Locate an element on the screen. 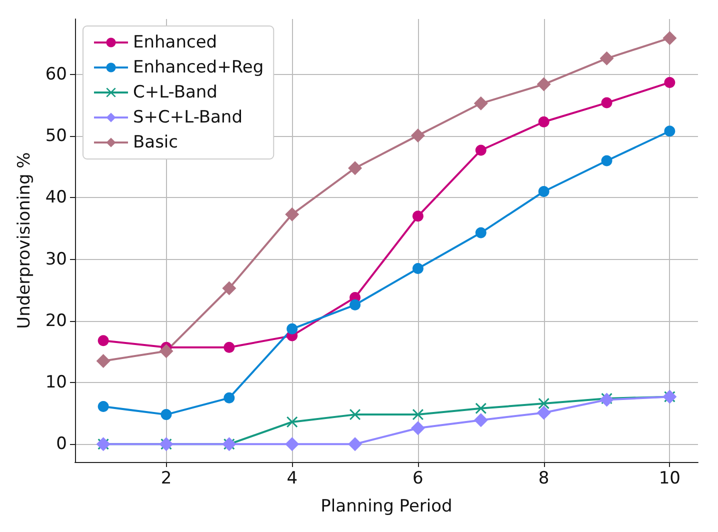 The height and width of the screenshot is (532, 718). legend-label: S+C+L-Band is located at coordinates (187, 118).